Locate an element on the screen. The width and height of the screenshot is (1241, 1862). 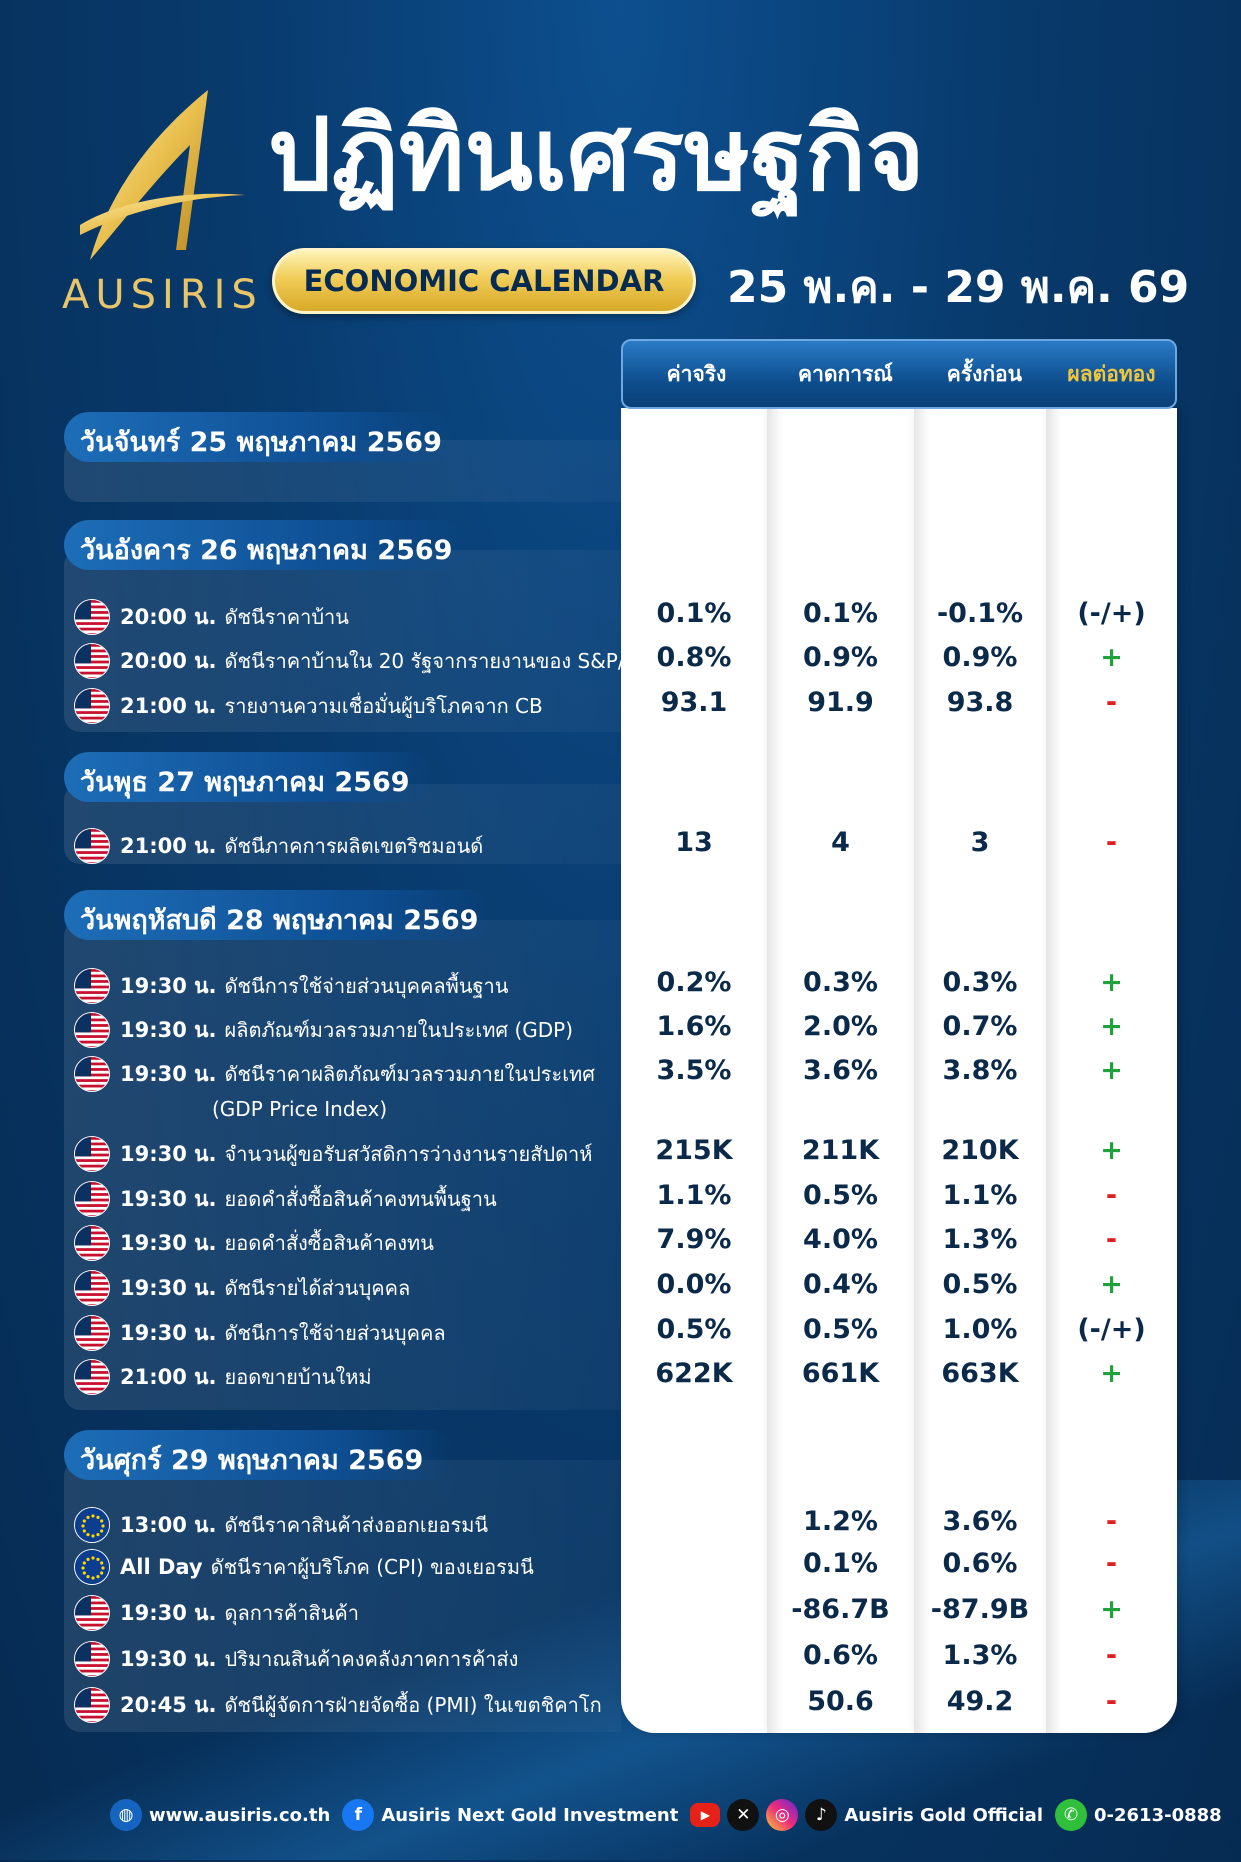
phone-number: 0-2613-0888 is located at coordinates (1158, 1815).